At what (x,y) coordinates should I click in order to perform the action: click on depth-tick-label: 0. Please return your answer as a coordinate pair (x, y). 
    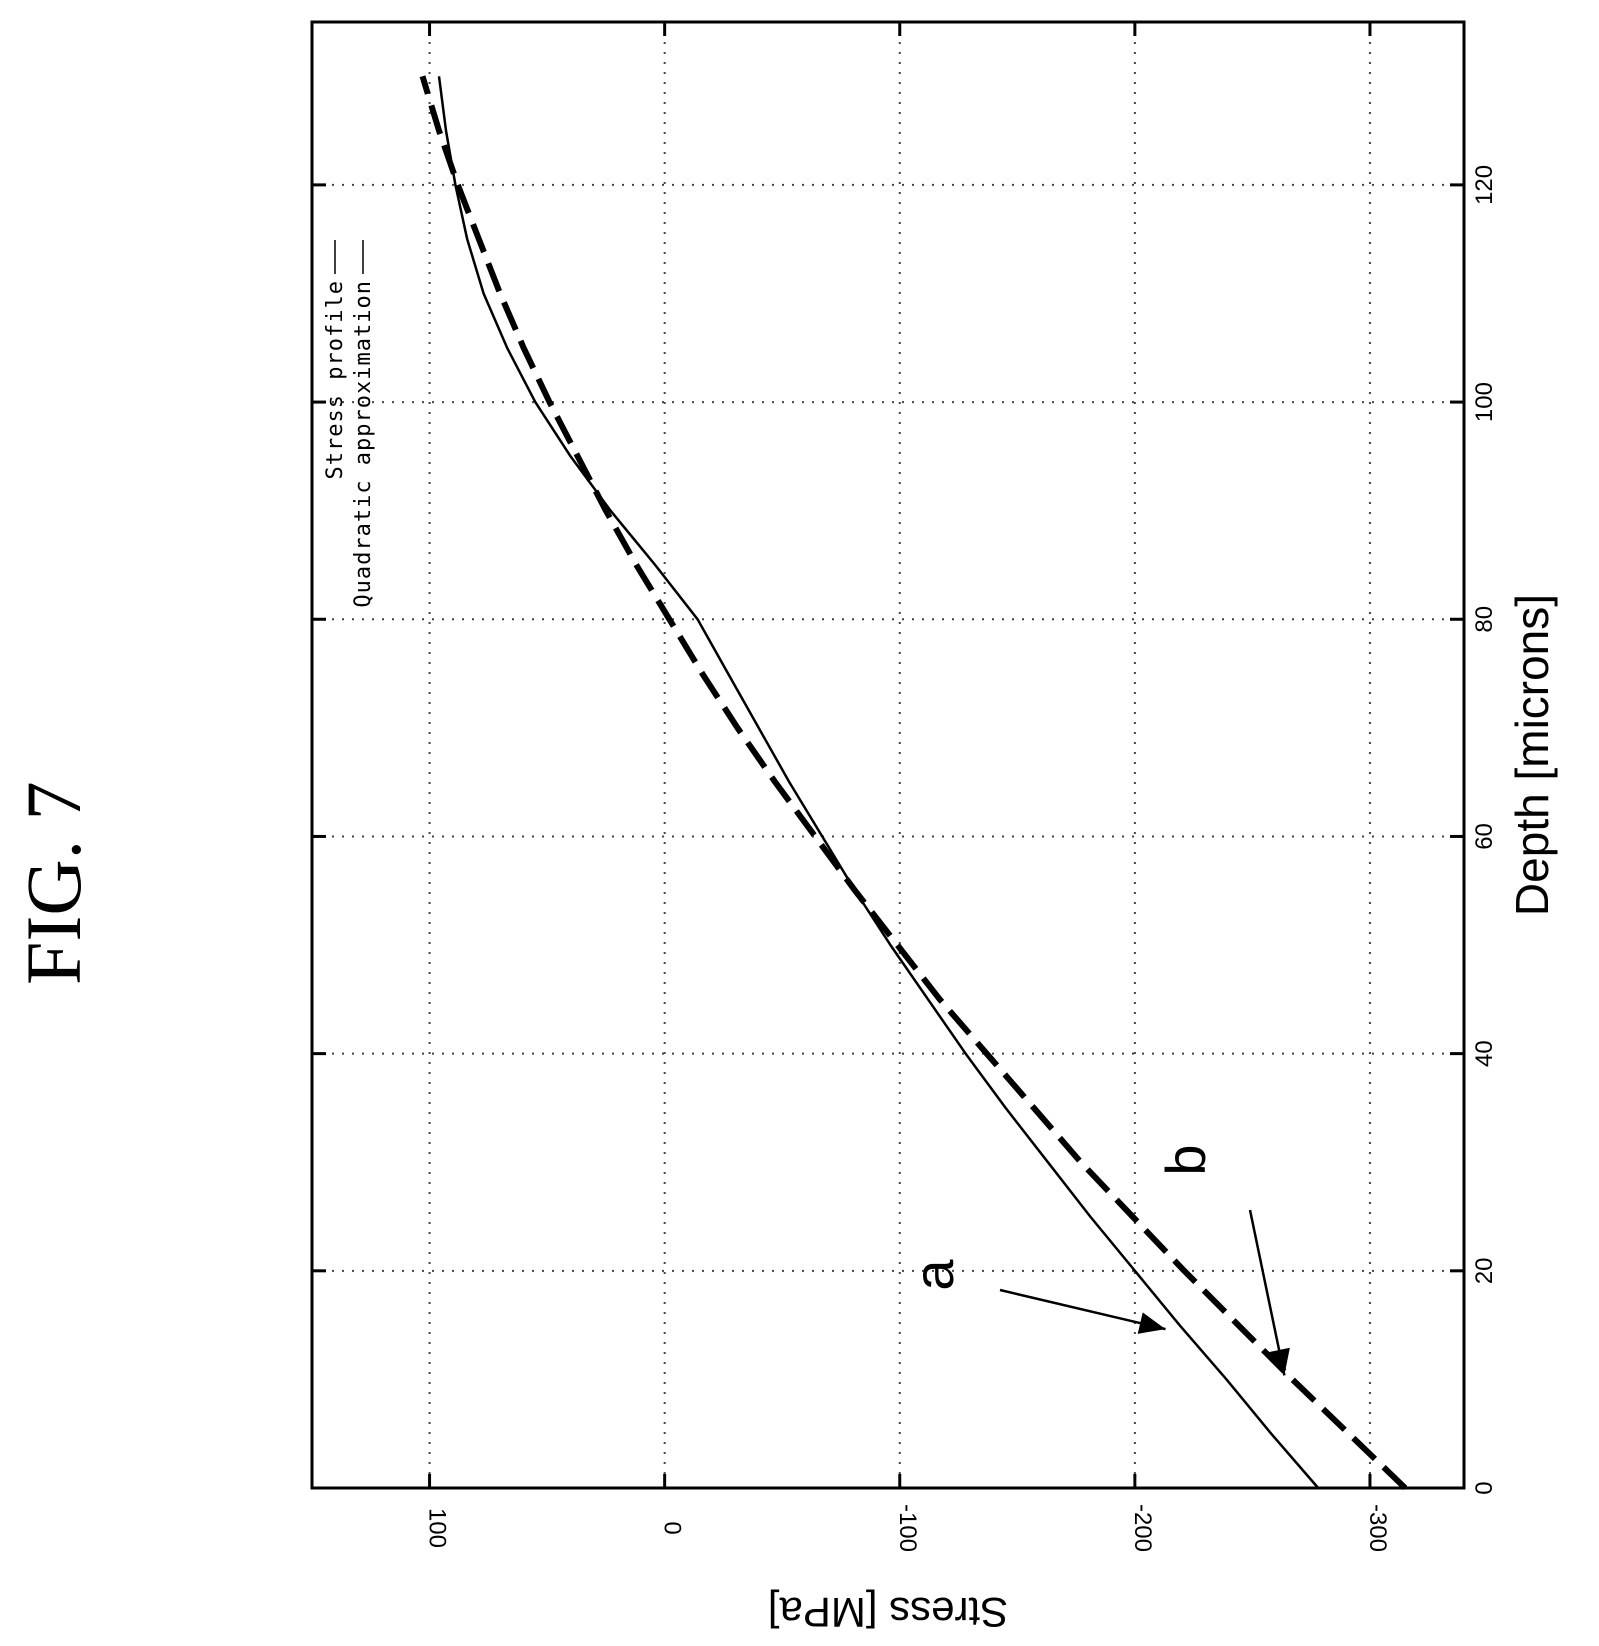
    Looking at the image, I should click on (1484, 1487).